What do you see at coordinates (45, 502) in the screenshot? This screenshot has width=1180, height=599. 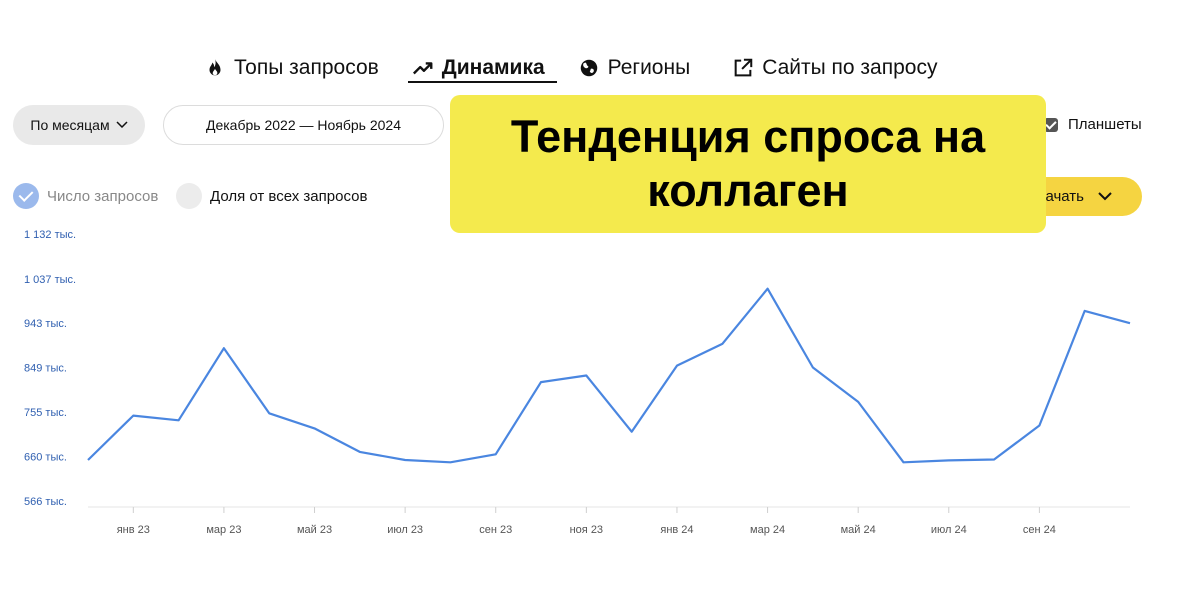 I see `y-tick-label: 566 тыс.` at bounding box center [45, 502].